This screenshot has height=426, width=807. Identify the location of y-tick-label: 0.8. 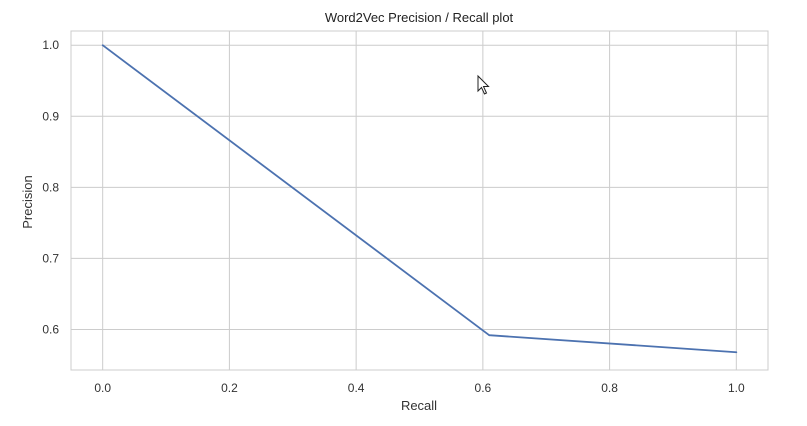
(50, 187).